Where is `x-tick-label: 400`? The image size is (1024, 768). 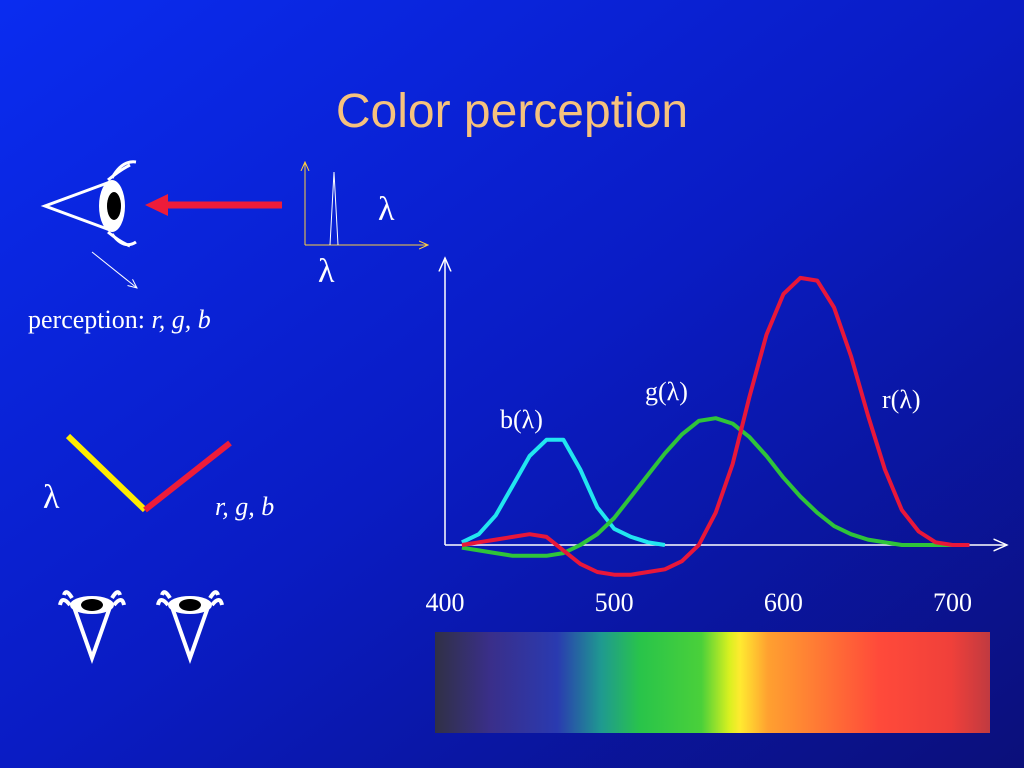 x-tick-label: 400 is located at coordinates (445, 602).